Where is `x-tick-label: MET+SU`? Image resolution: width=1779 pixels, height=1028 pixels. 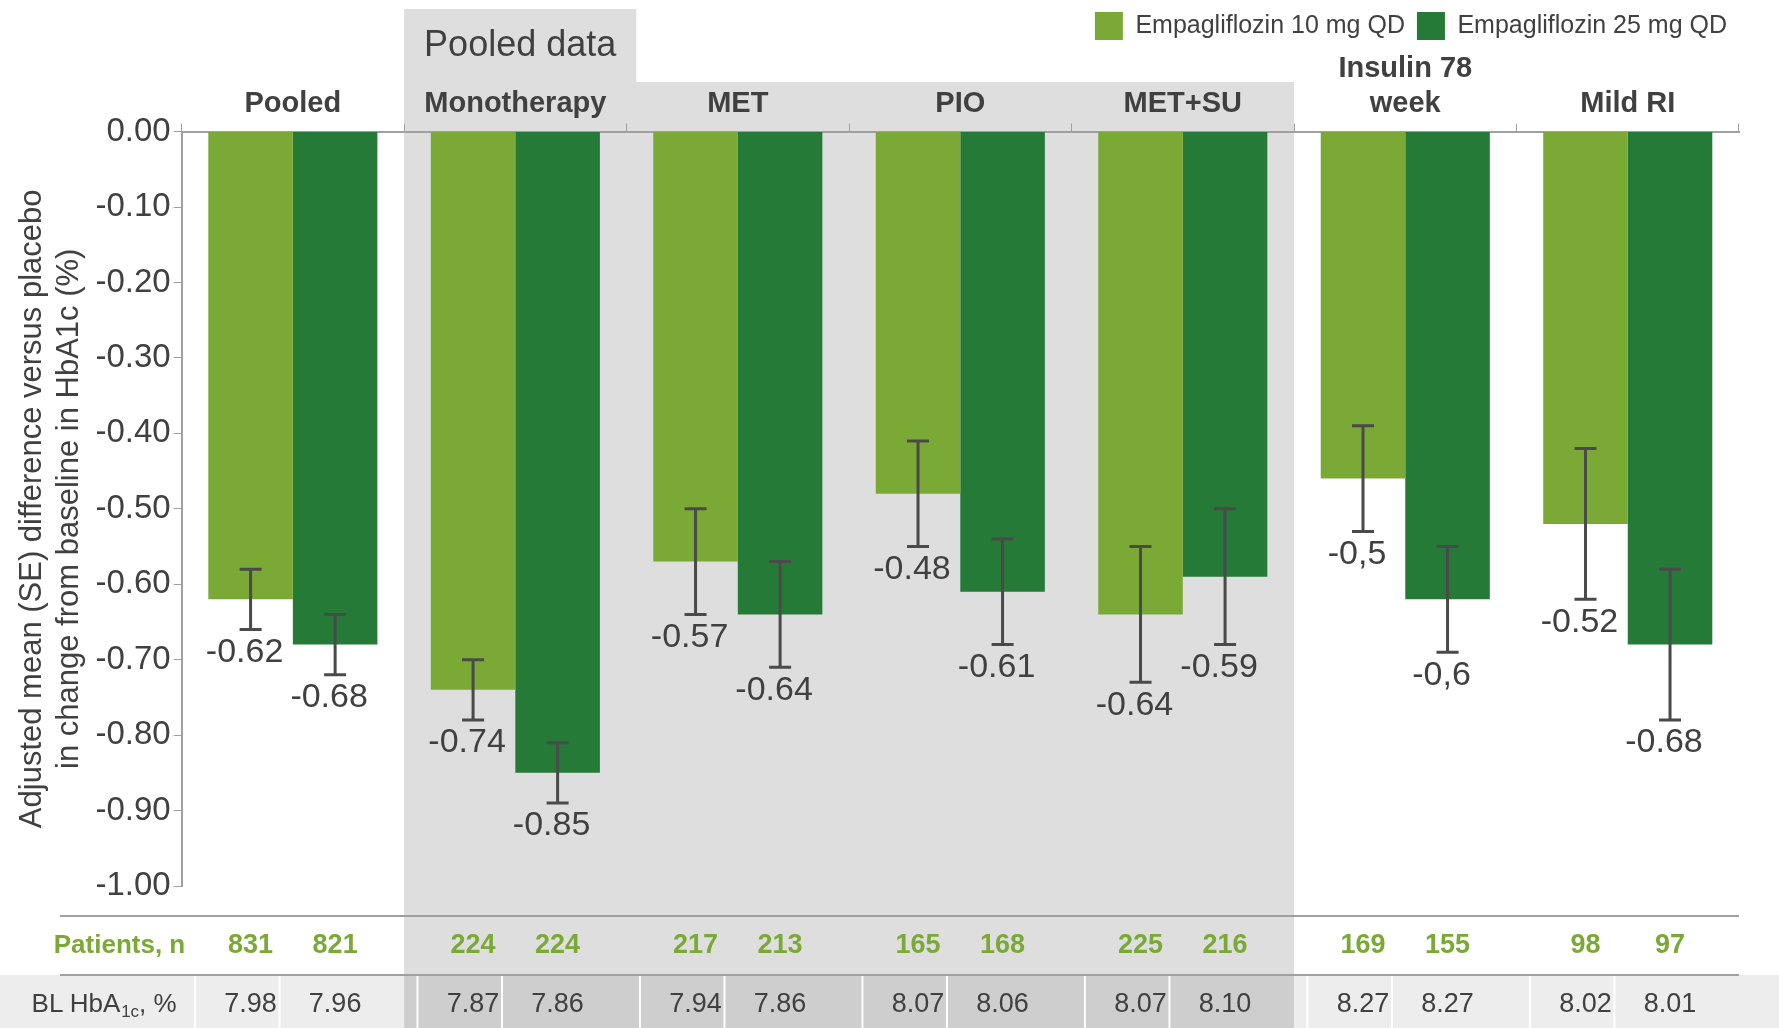
x-tick-label: MET+SU is located at coordinates (1183, 102).